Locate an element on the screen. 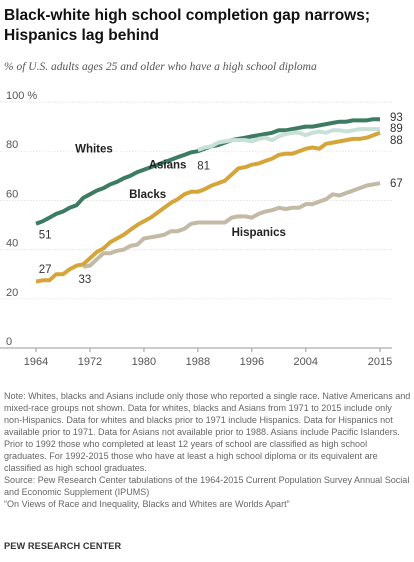 The height and width of the screenshot is (562, 414). y-tick-label: 40 is located at coordinates (12, 244).